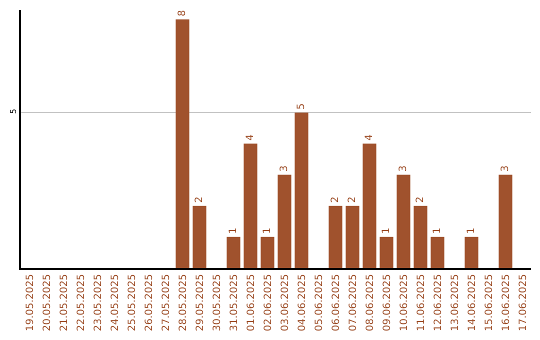  I want to click on x-tick-label: 22.05.2025, so click(81, 303).